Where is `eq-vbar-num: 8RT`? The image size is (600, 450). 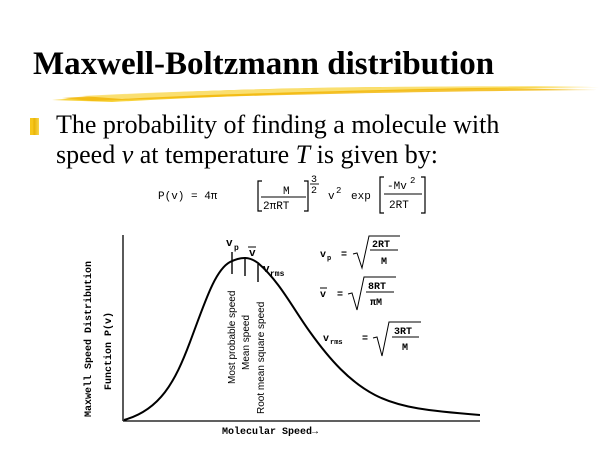
eq-vbar-num: 8RT is located at coordinates (377, 287).